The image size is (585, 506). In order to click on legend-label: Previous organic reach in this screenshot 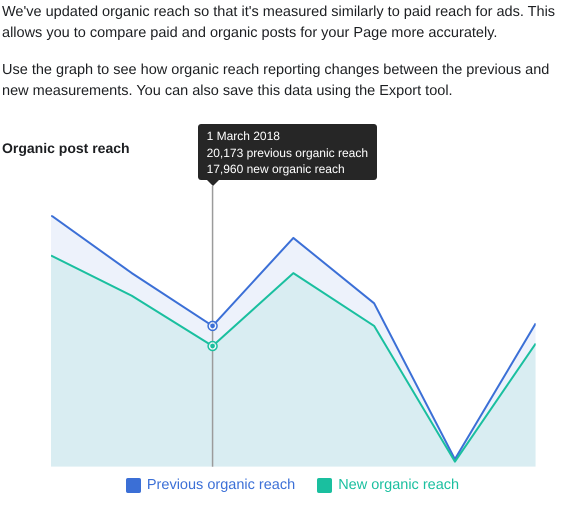, I will do `click(221, 485)`.